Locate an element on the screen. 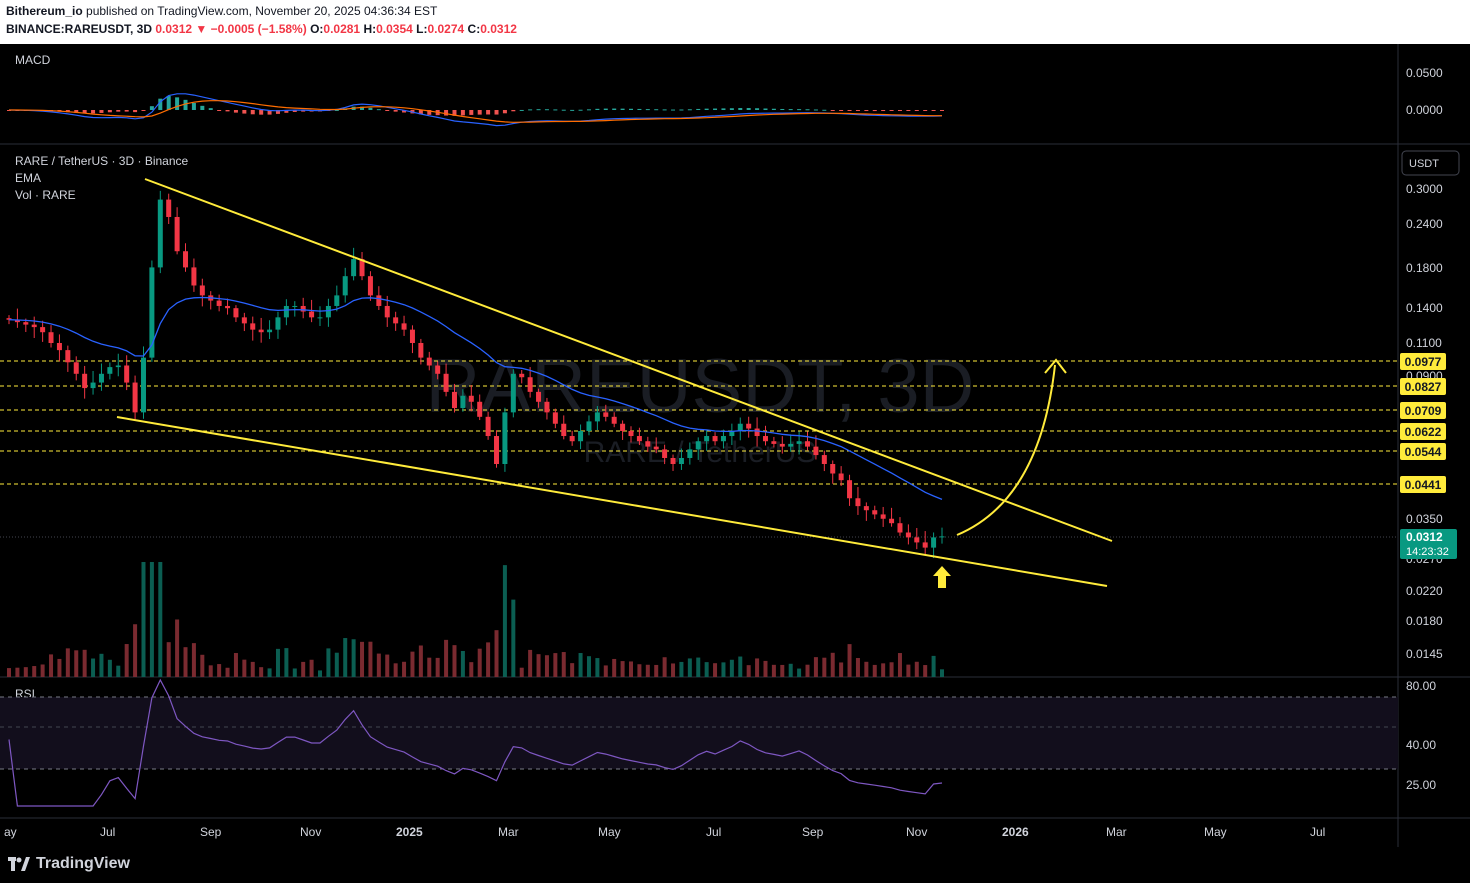  wedge-lower-trendline is located at coordinates (612, 501).